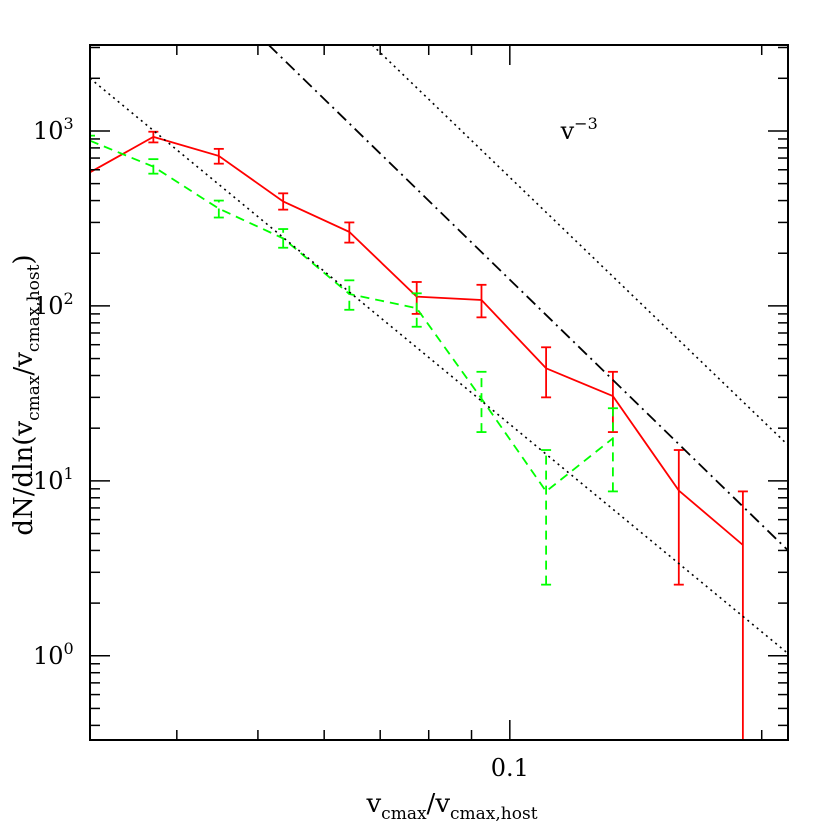  Describe the element at coordinates (26, 394) in the screenshot. I see `y-axis-label: dN/dln(vcmax/vcmax,host)` at that location.